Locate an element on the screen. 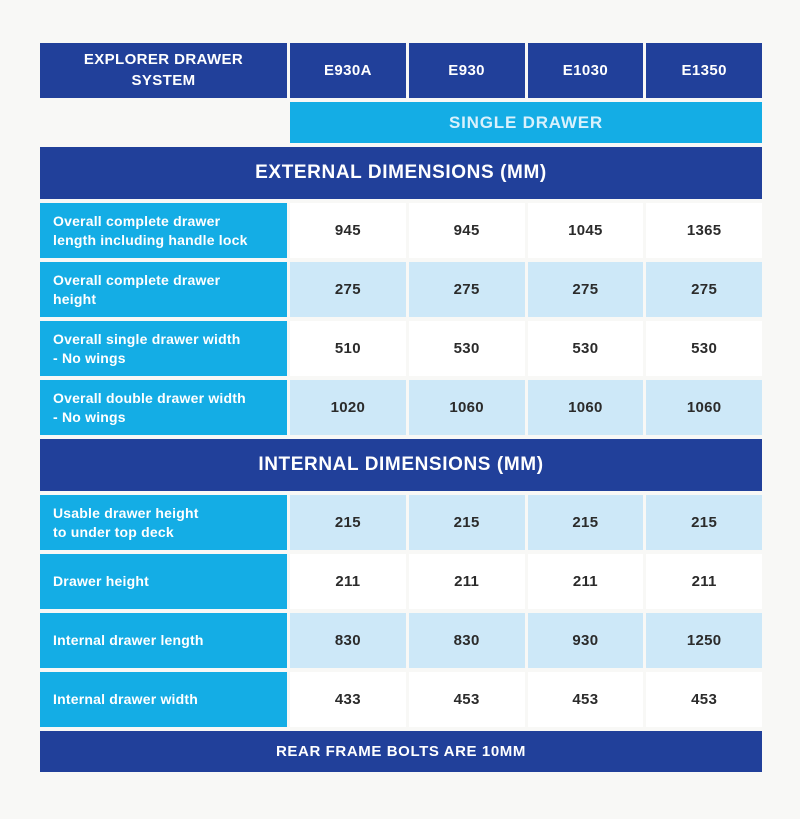 The image size is (800, 819). column-header-e1350: E1350 is located at coordinates (704, 70).